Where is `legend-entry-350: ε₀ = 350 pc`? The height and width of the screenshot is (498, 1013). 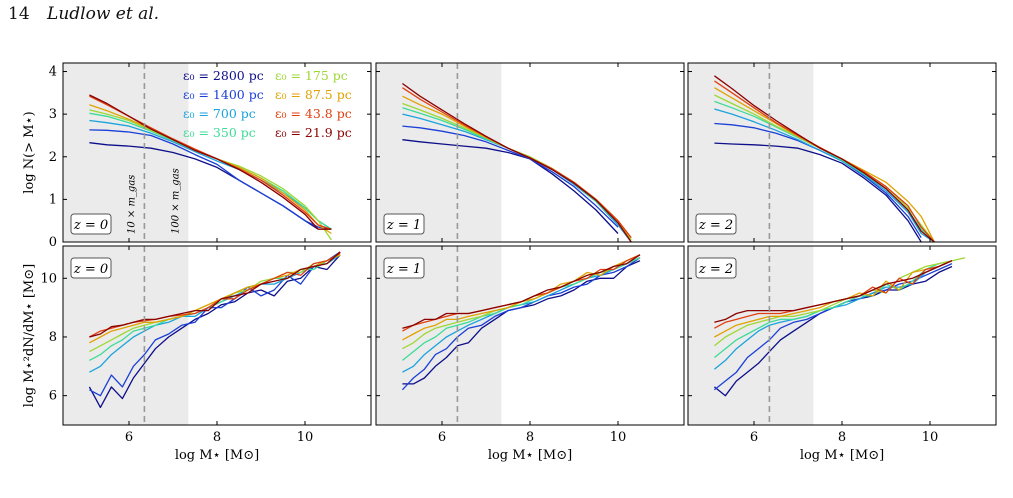 legend-entry-350: ε₀ = 350 pc is located at coordinates (219, 132).